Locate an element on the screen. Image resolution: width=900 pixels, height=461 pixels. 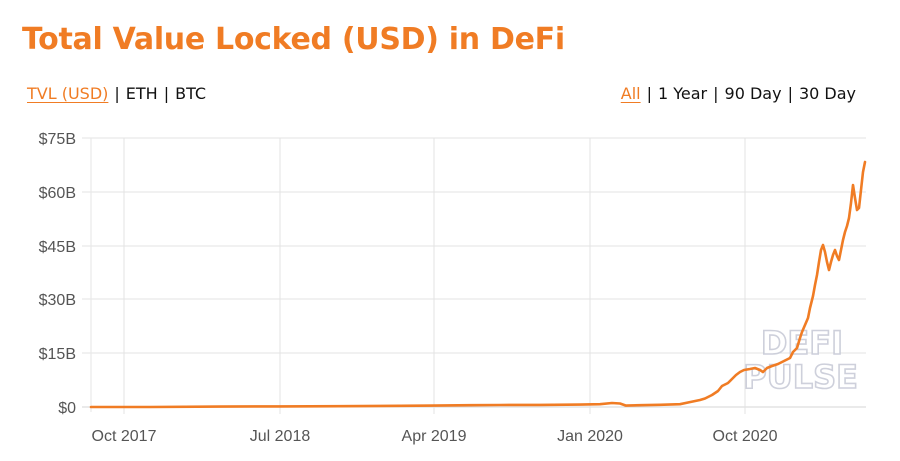
tab-1-year: 1 Year is located at coordinates (682, 93).